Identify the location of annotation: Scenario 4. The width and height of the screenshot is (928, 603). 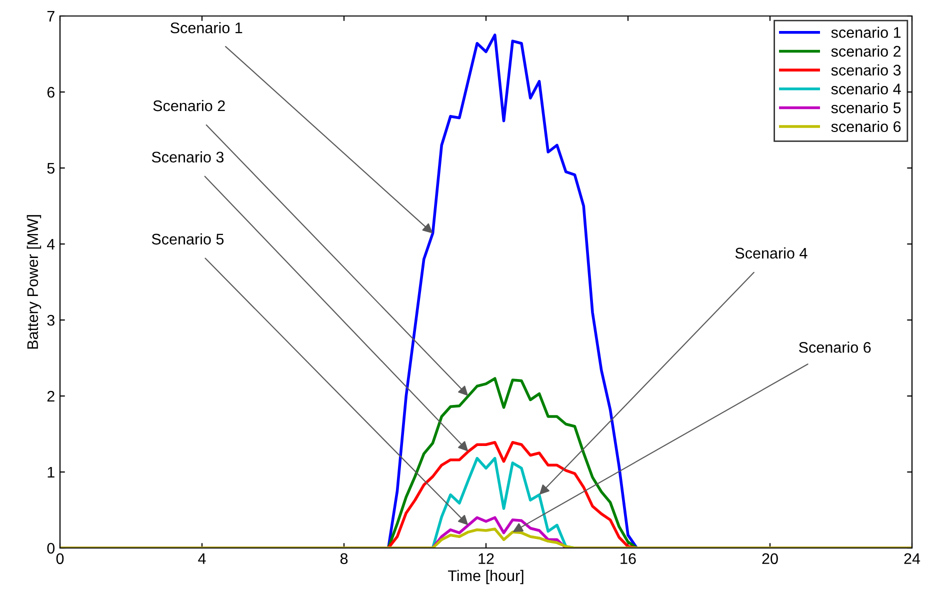
(771, 253).